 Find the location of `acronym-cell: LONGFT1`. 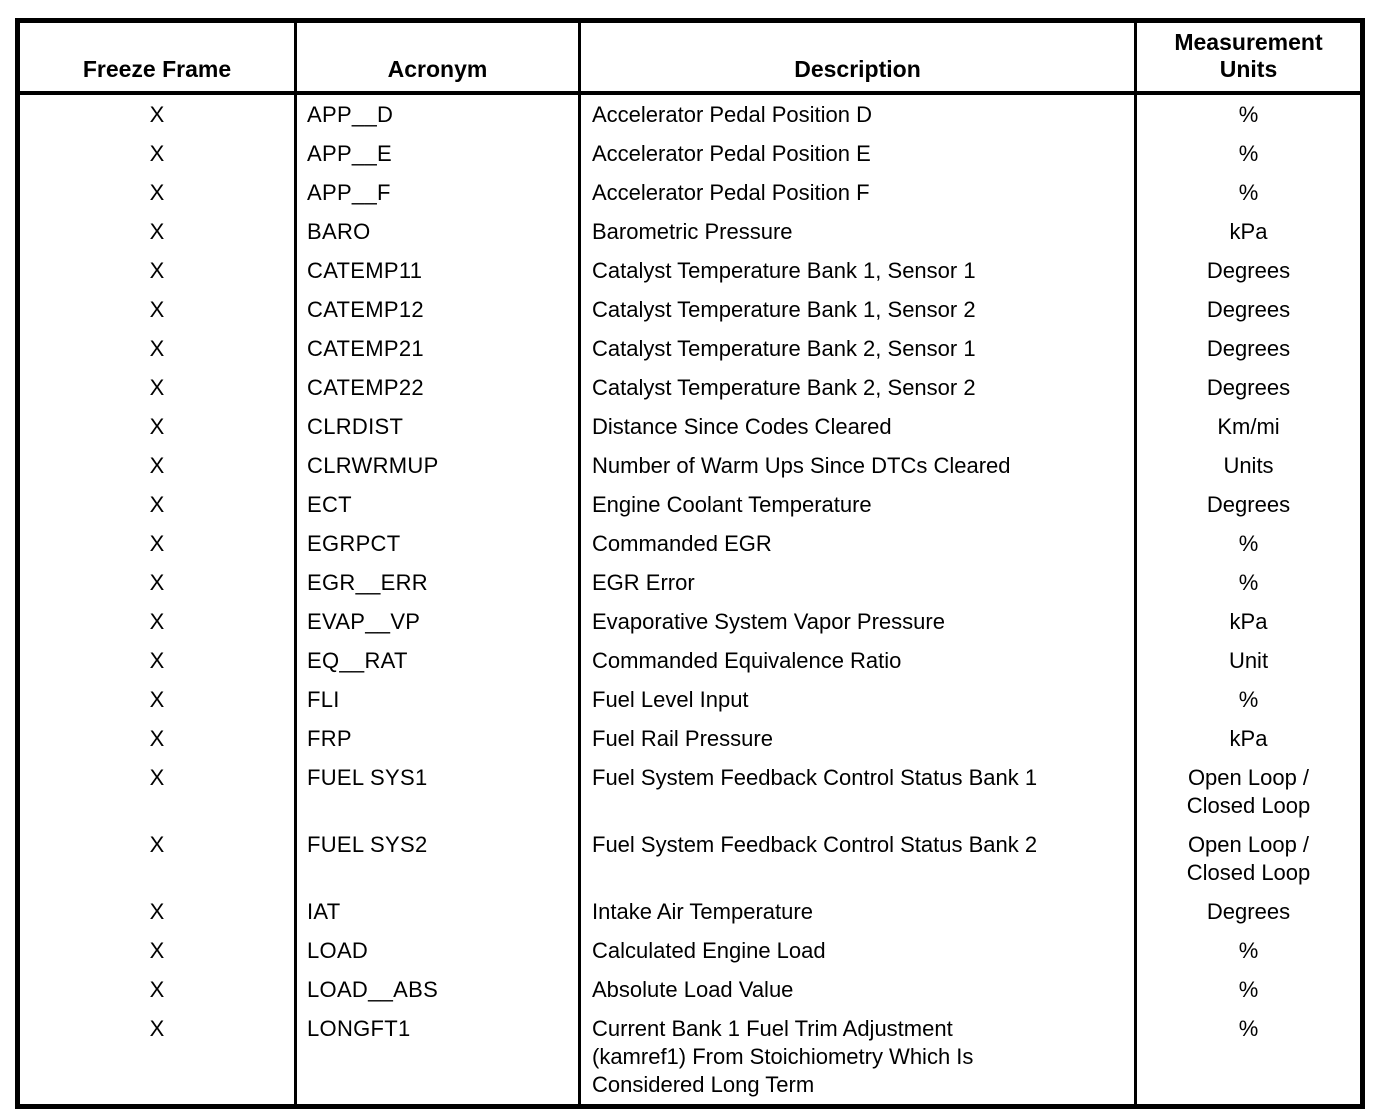

acronym-cell: LONGFT1 is located at coordinates (437, 1058).